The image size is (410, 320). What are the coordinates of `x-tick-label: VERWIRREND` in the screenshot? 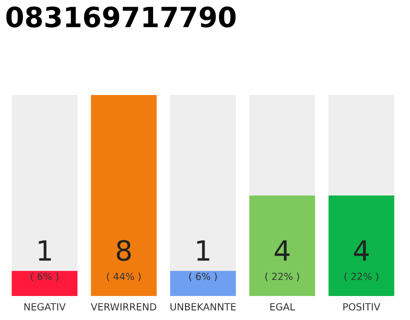 It's located at (123, 306).